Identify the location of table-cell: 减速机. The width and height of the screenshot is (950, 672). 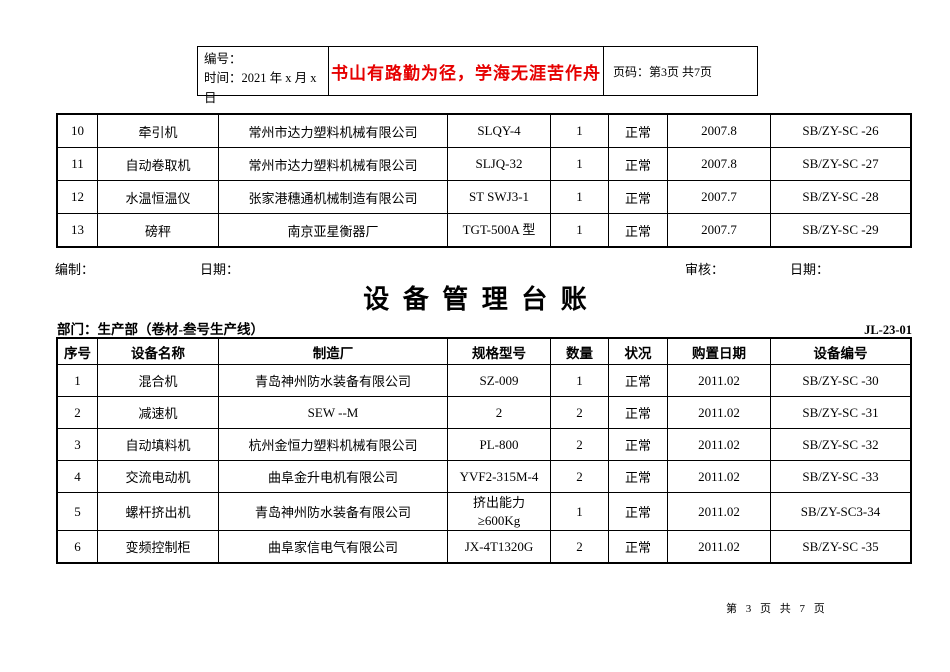
(158, 412).